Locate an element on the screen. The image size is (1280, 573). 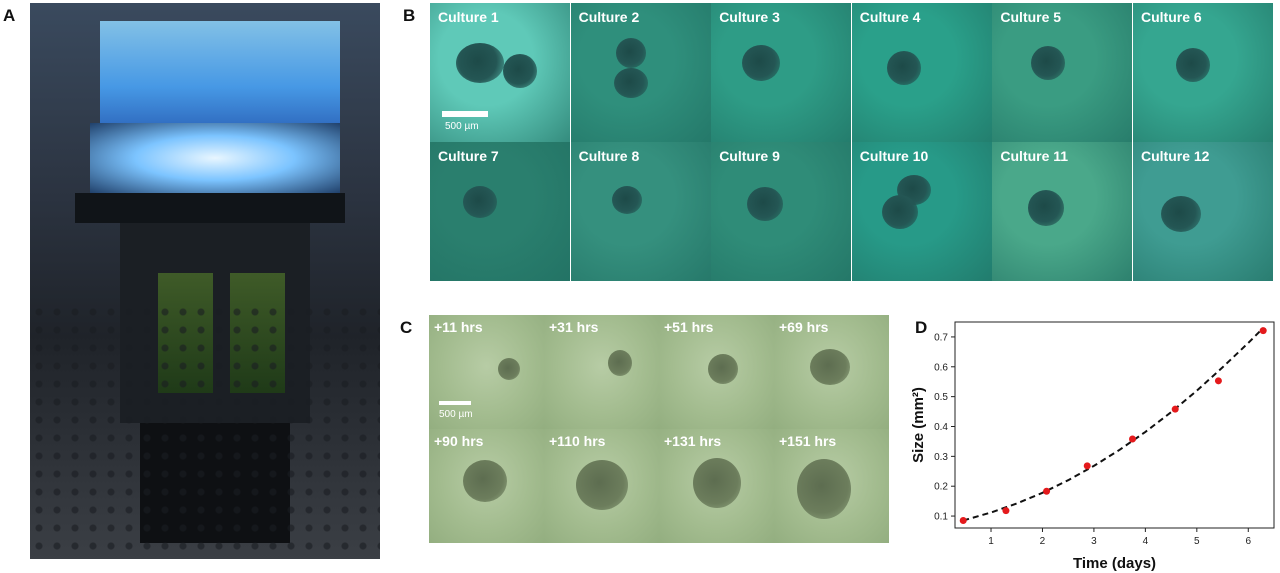
x-tick-label: 5 is located at coordinates (1197, 541).